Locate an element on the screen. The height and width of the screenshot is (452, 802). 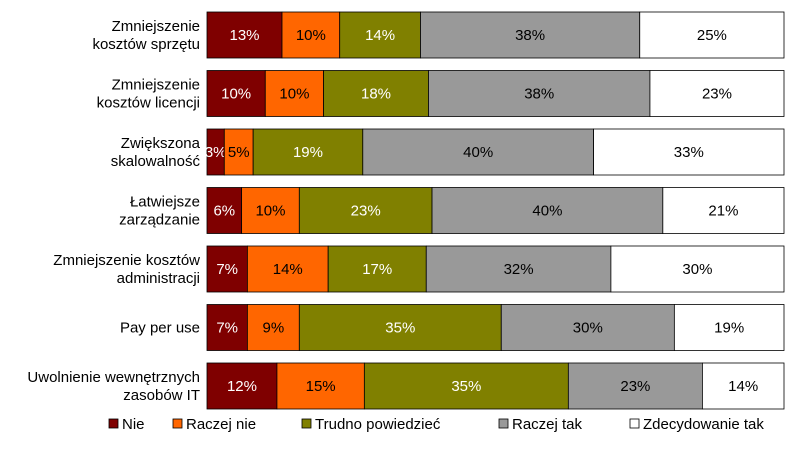
data-label: 6% is located at coordinates (224, 211).